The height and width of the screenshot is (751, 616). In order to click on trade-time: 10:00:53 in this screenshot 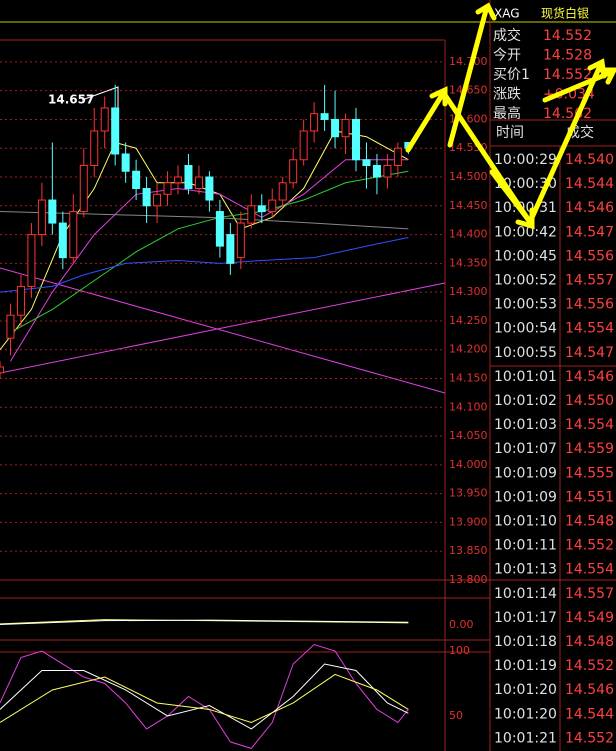, I will do `click(525, 305)`.